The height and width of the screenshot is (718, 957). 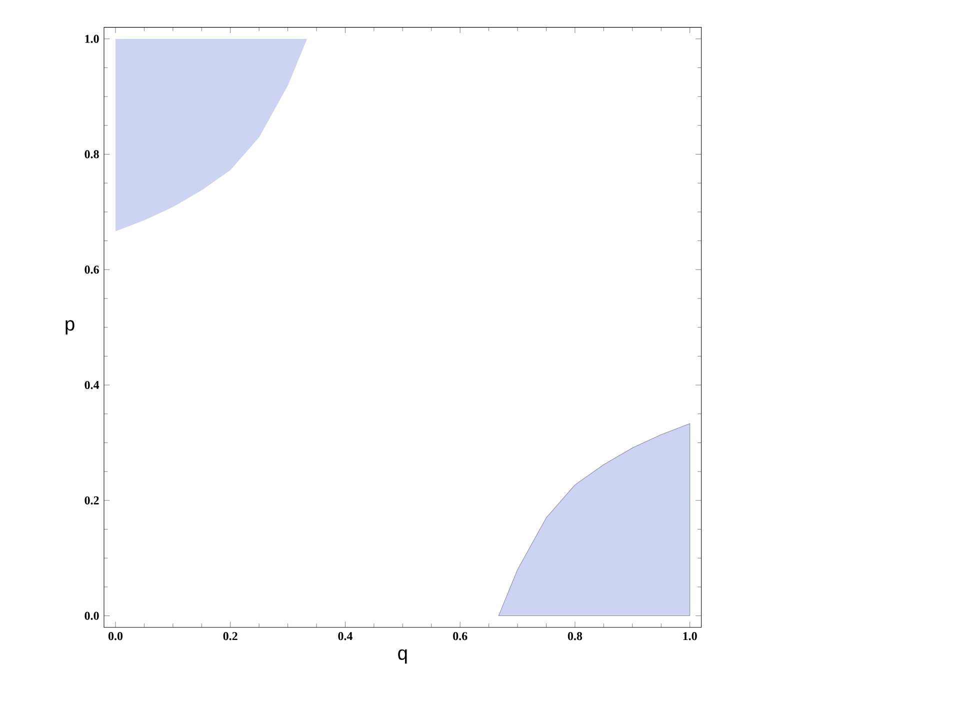 I want to click on x-axis-title: q, so click(x=402, y=656).